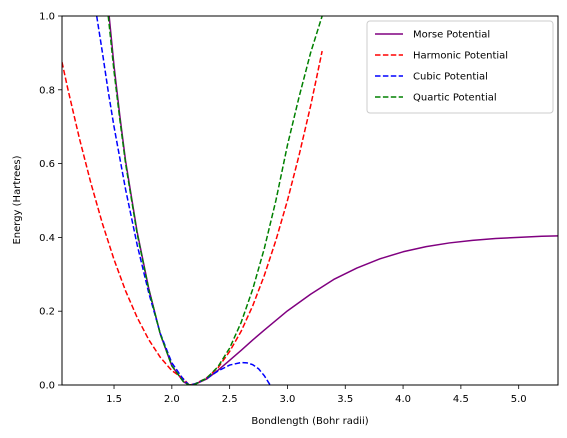 The image size is (567, 438). What do you see at coordinates (461, 399) in the screenshot?
I see `x-tick-label: 4.5` at bounding box center [461, 399].